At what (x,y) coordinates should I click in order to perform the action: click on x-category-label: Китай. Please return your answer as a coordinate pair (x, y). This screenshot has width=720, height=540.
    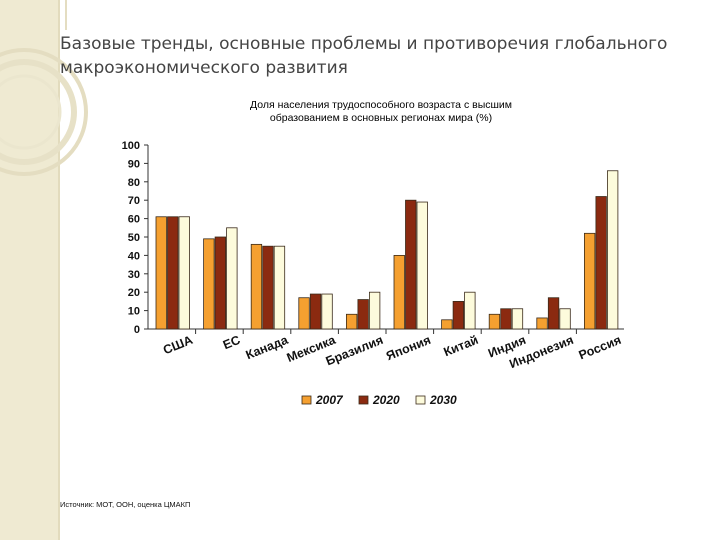
    Looking at the image, I should click on (461, 346).